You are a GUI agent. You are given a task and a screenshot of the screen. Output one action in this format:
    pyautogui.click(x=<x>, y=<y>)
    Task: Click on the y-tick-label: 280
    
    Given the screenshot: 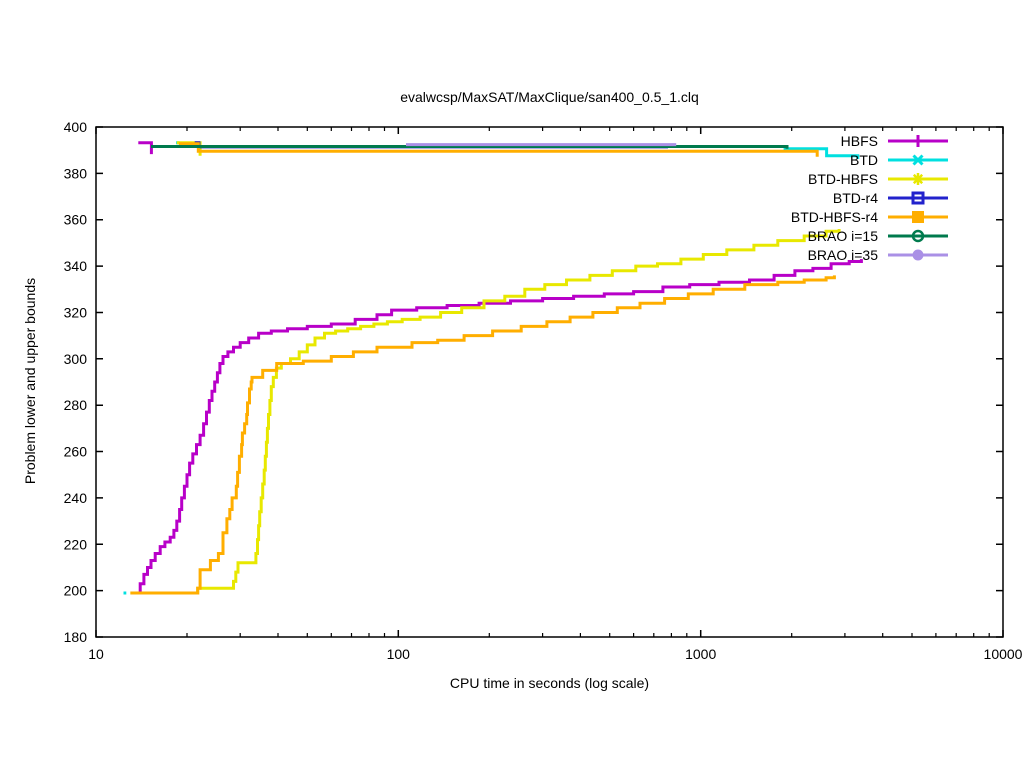 What is the action you would take?
    pyautogui.click(x=76, y=405)
    